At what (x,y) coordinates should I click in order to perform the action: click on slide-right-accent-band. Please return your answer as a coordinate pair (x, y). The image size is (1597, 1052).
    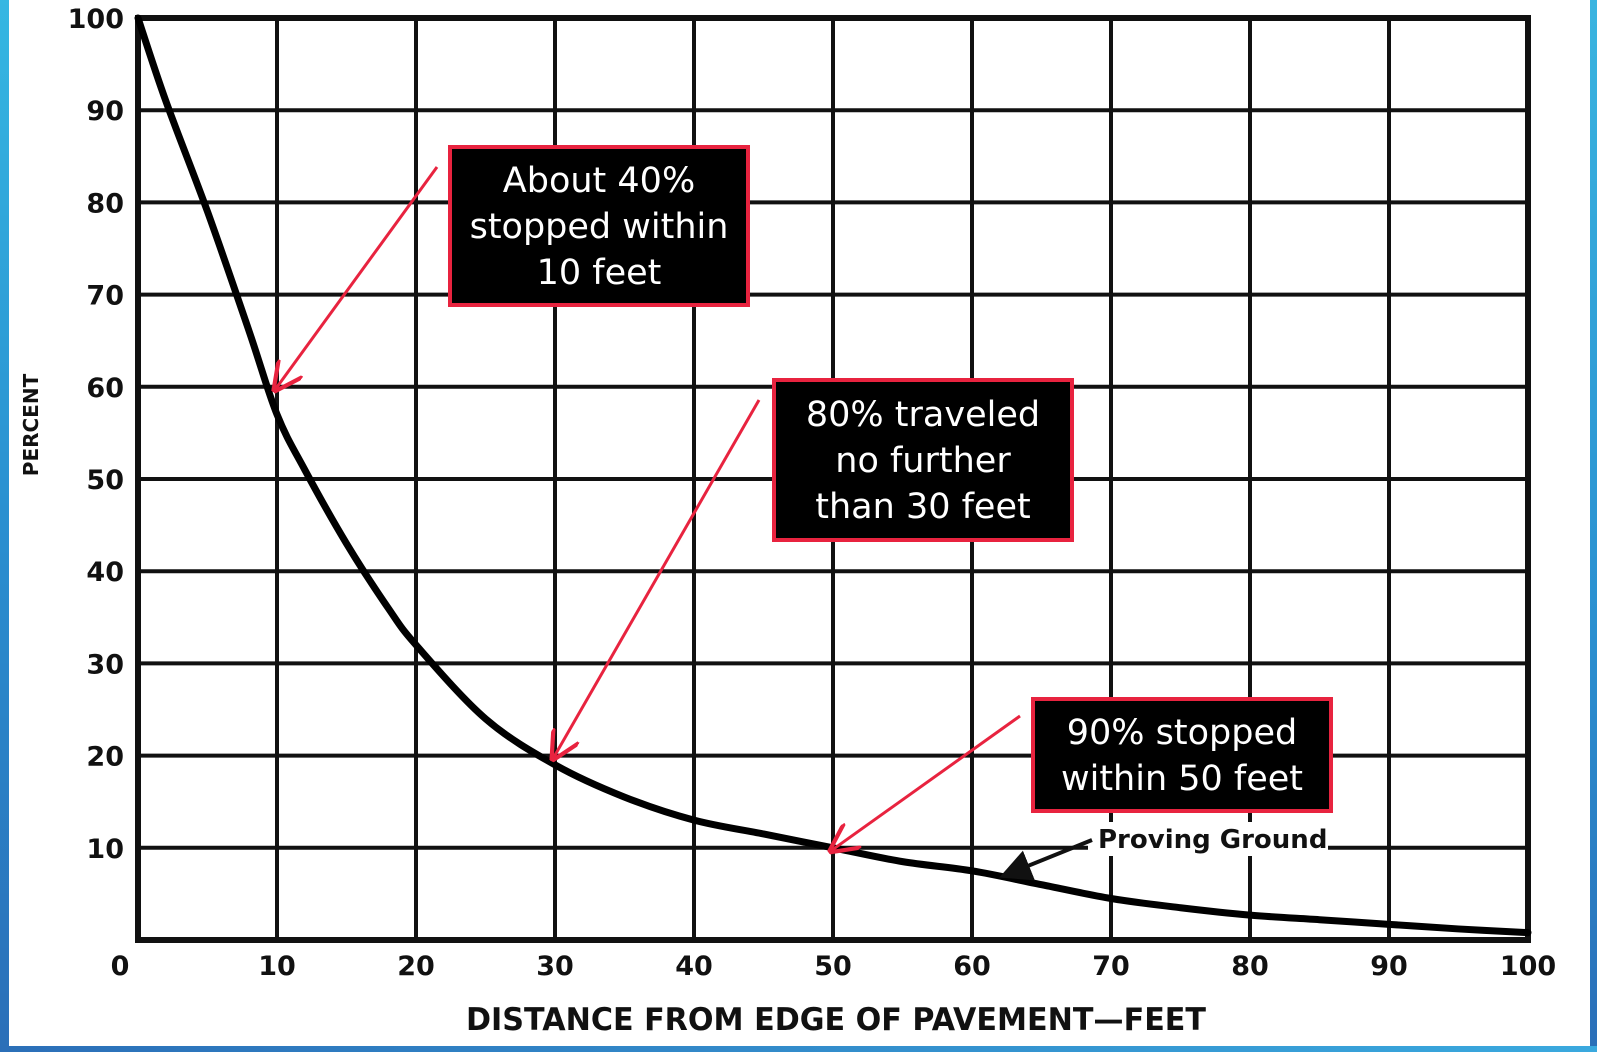
    Looking at the image, I should click on (1593, 526).